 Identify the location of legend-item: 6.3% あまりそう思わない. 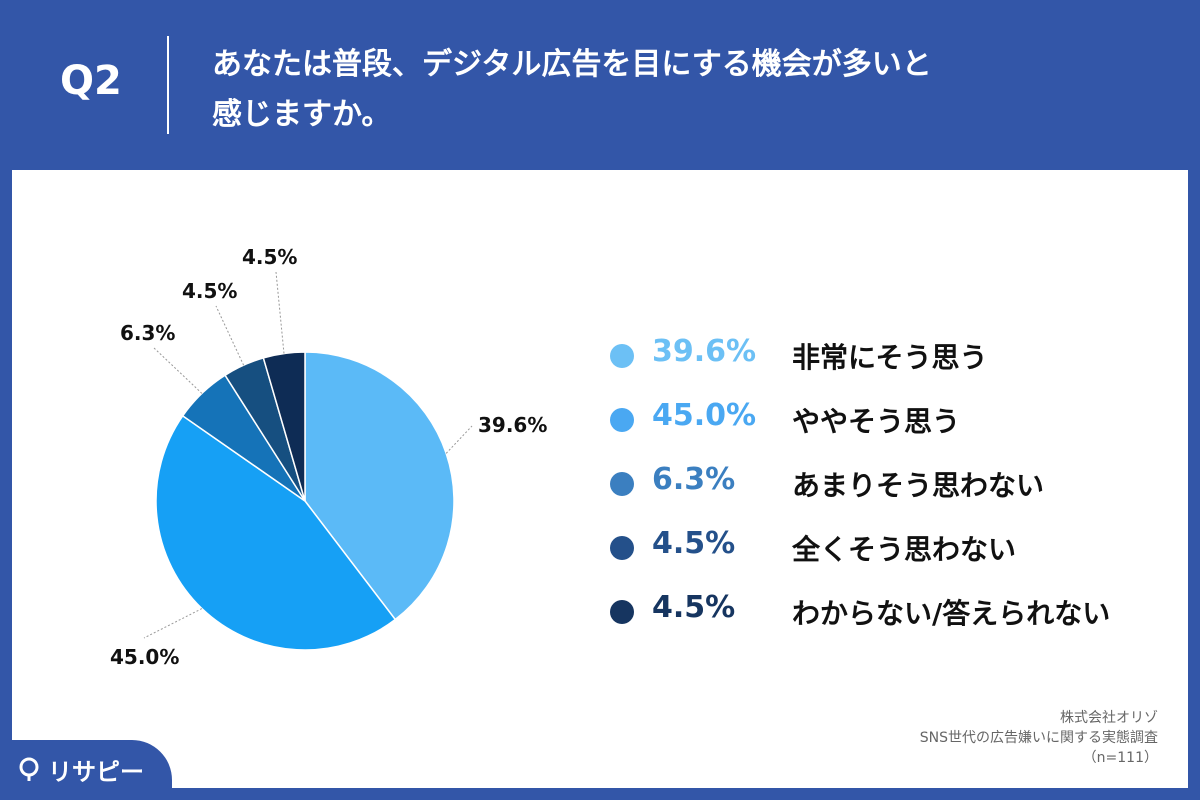
(890, 486).